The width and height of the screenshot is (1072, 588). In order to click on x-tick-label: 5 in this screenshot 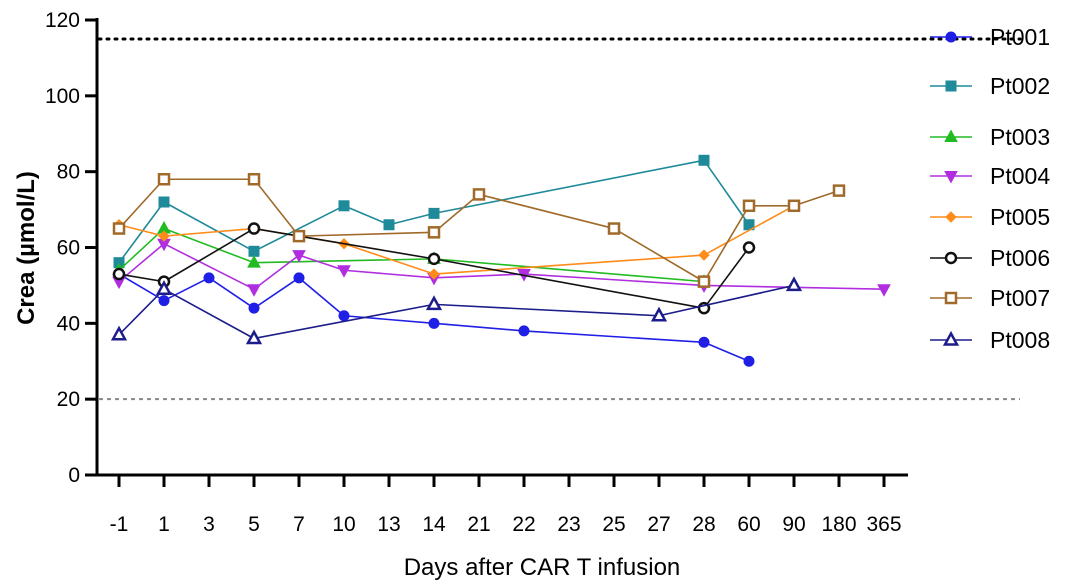, I will do `click(254, 524)`.